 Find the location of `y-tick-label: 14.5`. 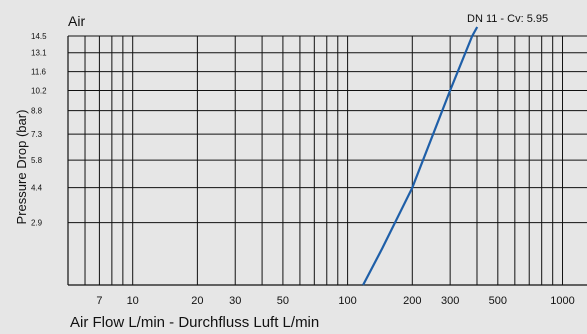

y-tick-label: 14.5 is located at coordinates (39, 36).